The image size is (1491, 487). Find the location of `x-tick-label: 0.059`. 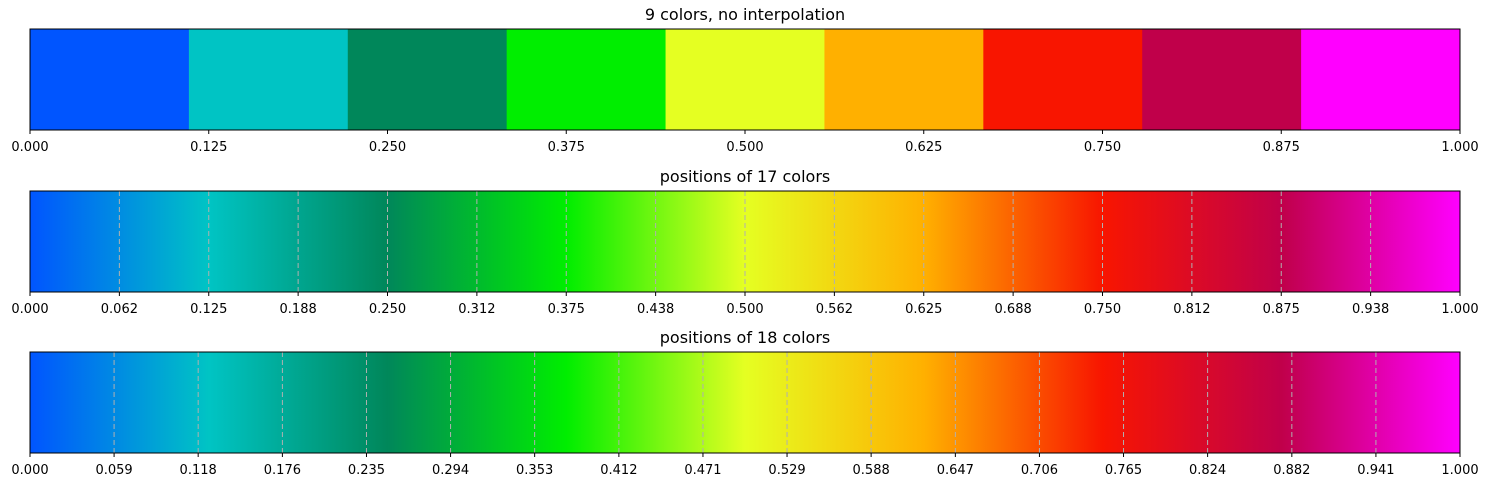

x-tick-label: 0.059 is located at coordinates (113, 470).